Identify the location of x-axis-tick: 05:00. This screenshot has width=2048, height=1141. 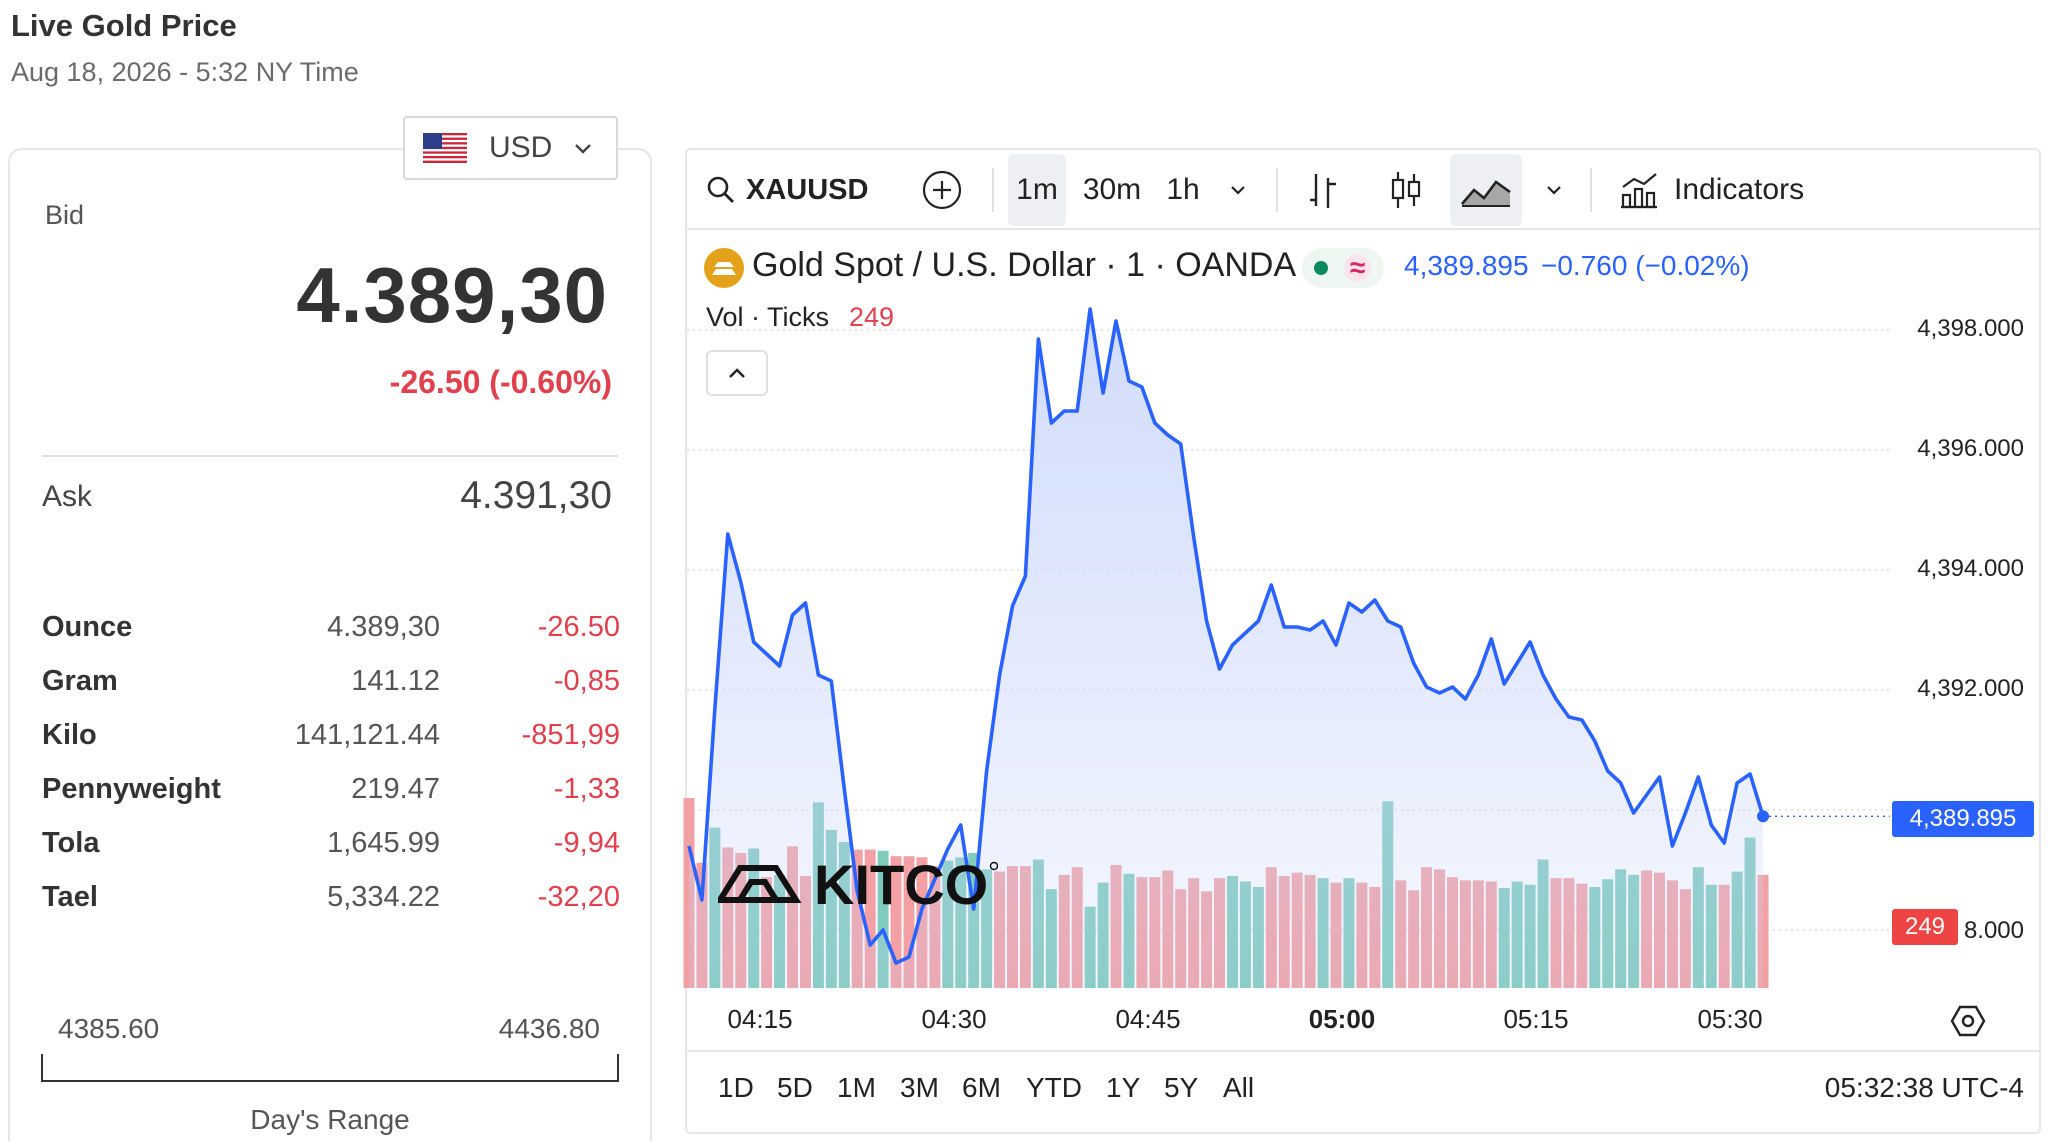
(1342, 1019).